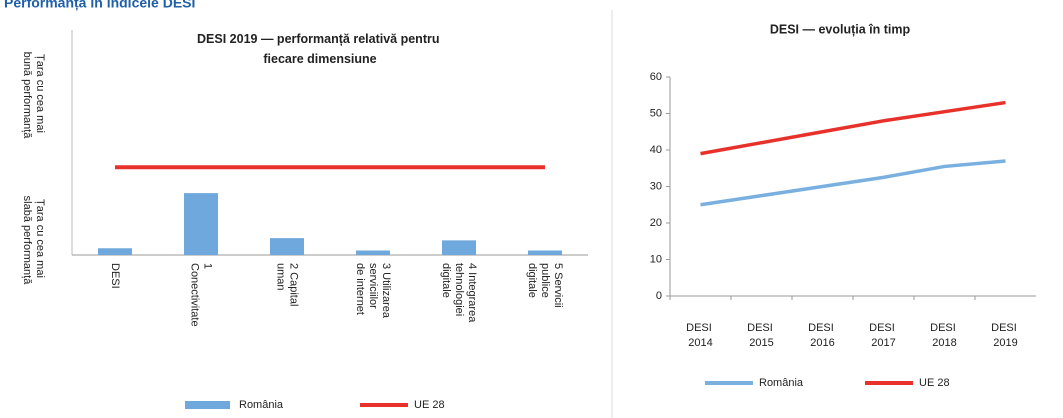 The width and height of the screenshot is (1063, 418). Describe the element at coordinates (656, 113) in the screenshot. I see `y-tick-label: 50` at that location.